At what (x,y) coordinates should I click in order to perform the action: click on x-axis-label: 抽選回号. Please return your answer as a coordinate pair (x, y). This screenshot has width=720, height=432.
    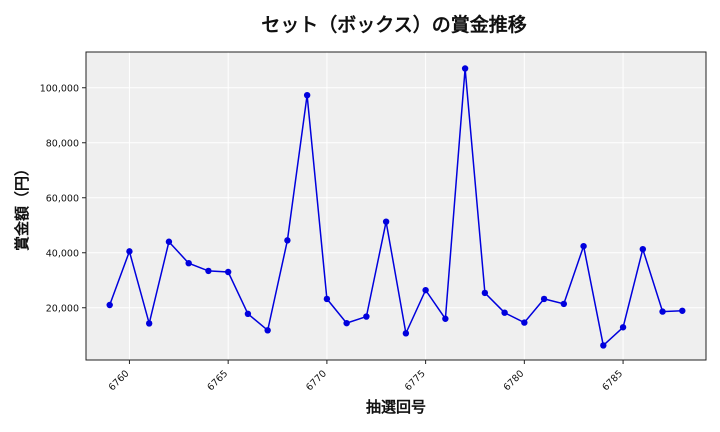
    Looking at the image, I should click on (396, 407).